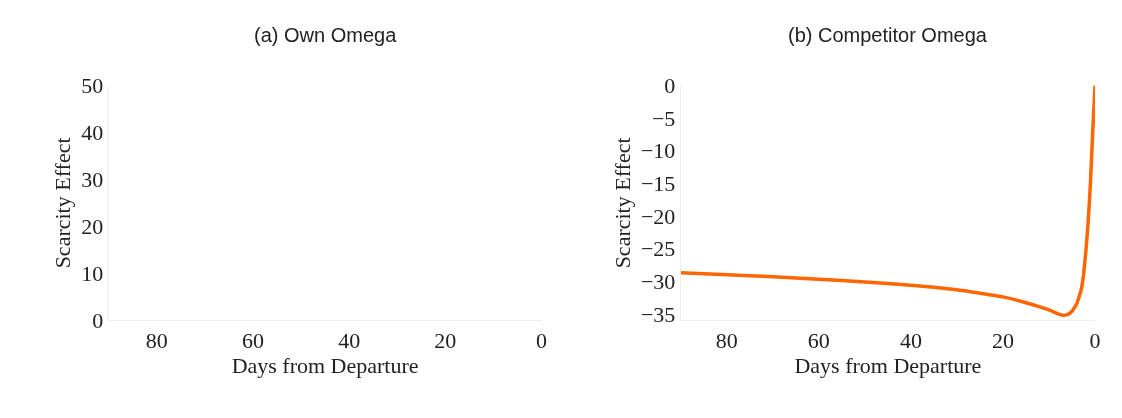  What do you see at coordinates (92, 180) in the screenshot?
I see `y-tick-label: 30` at bounding box center [92, 180].